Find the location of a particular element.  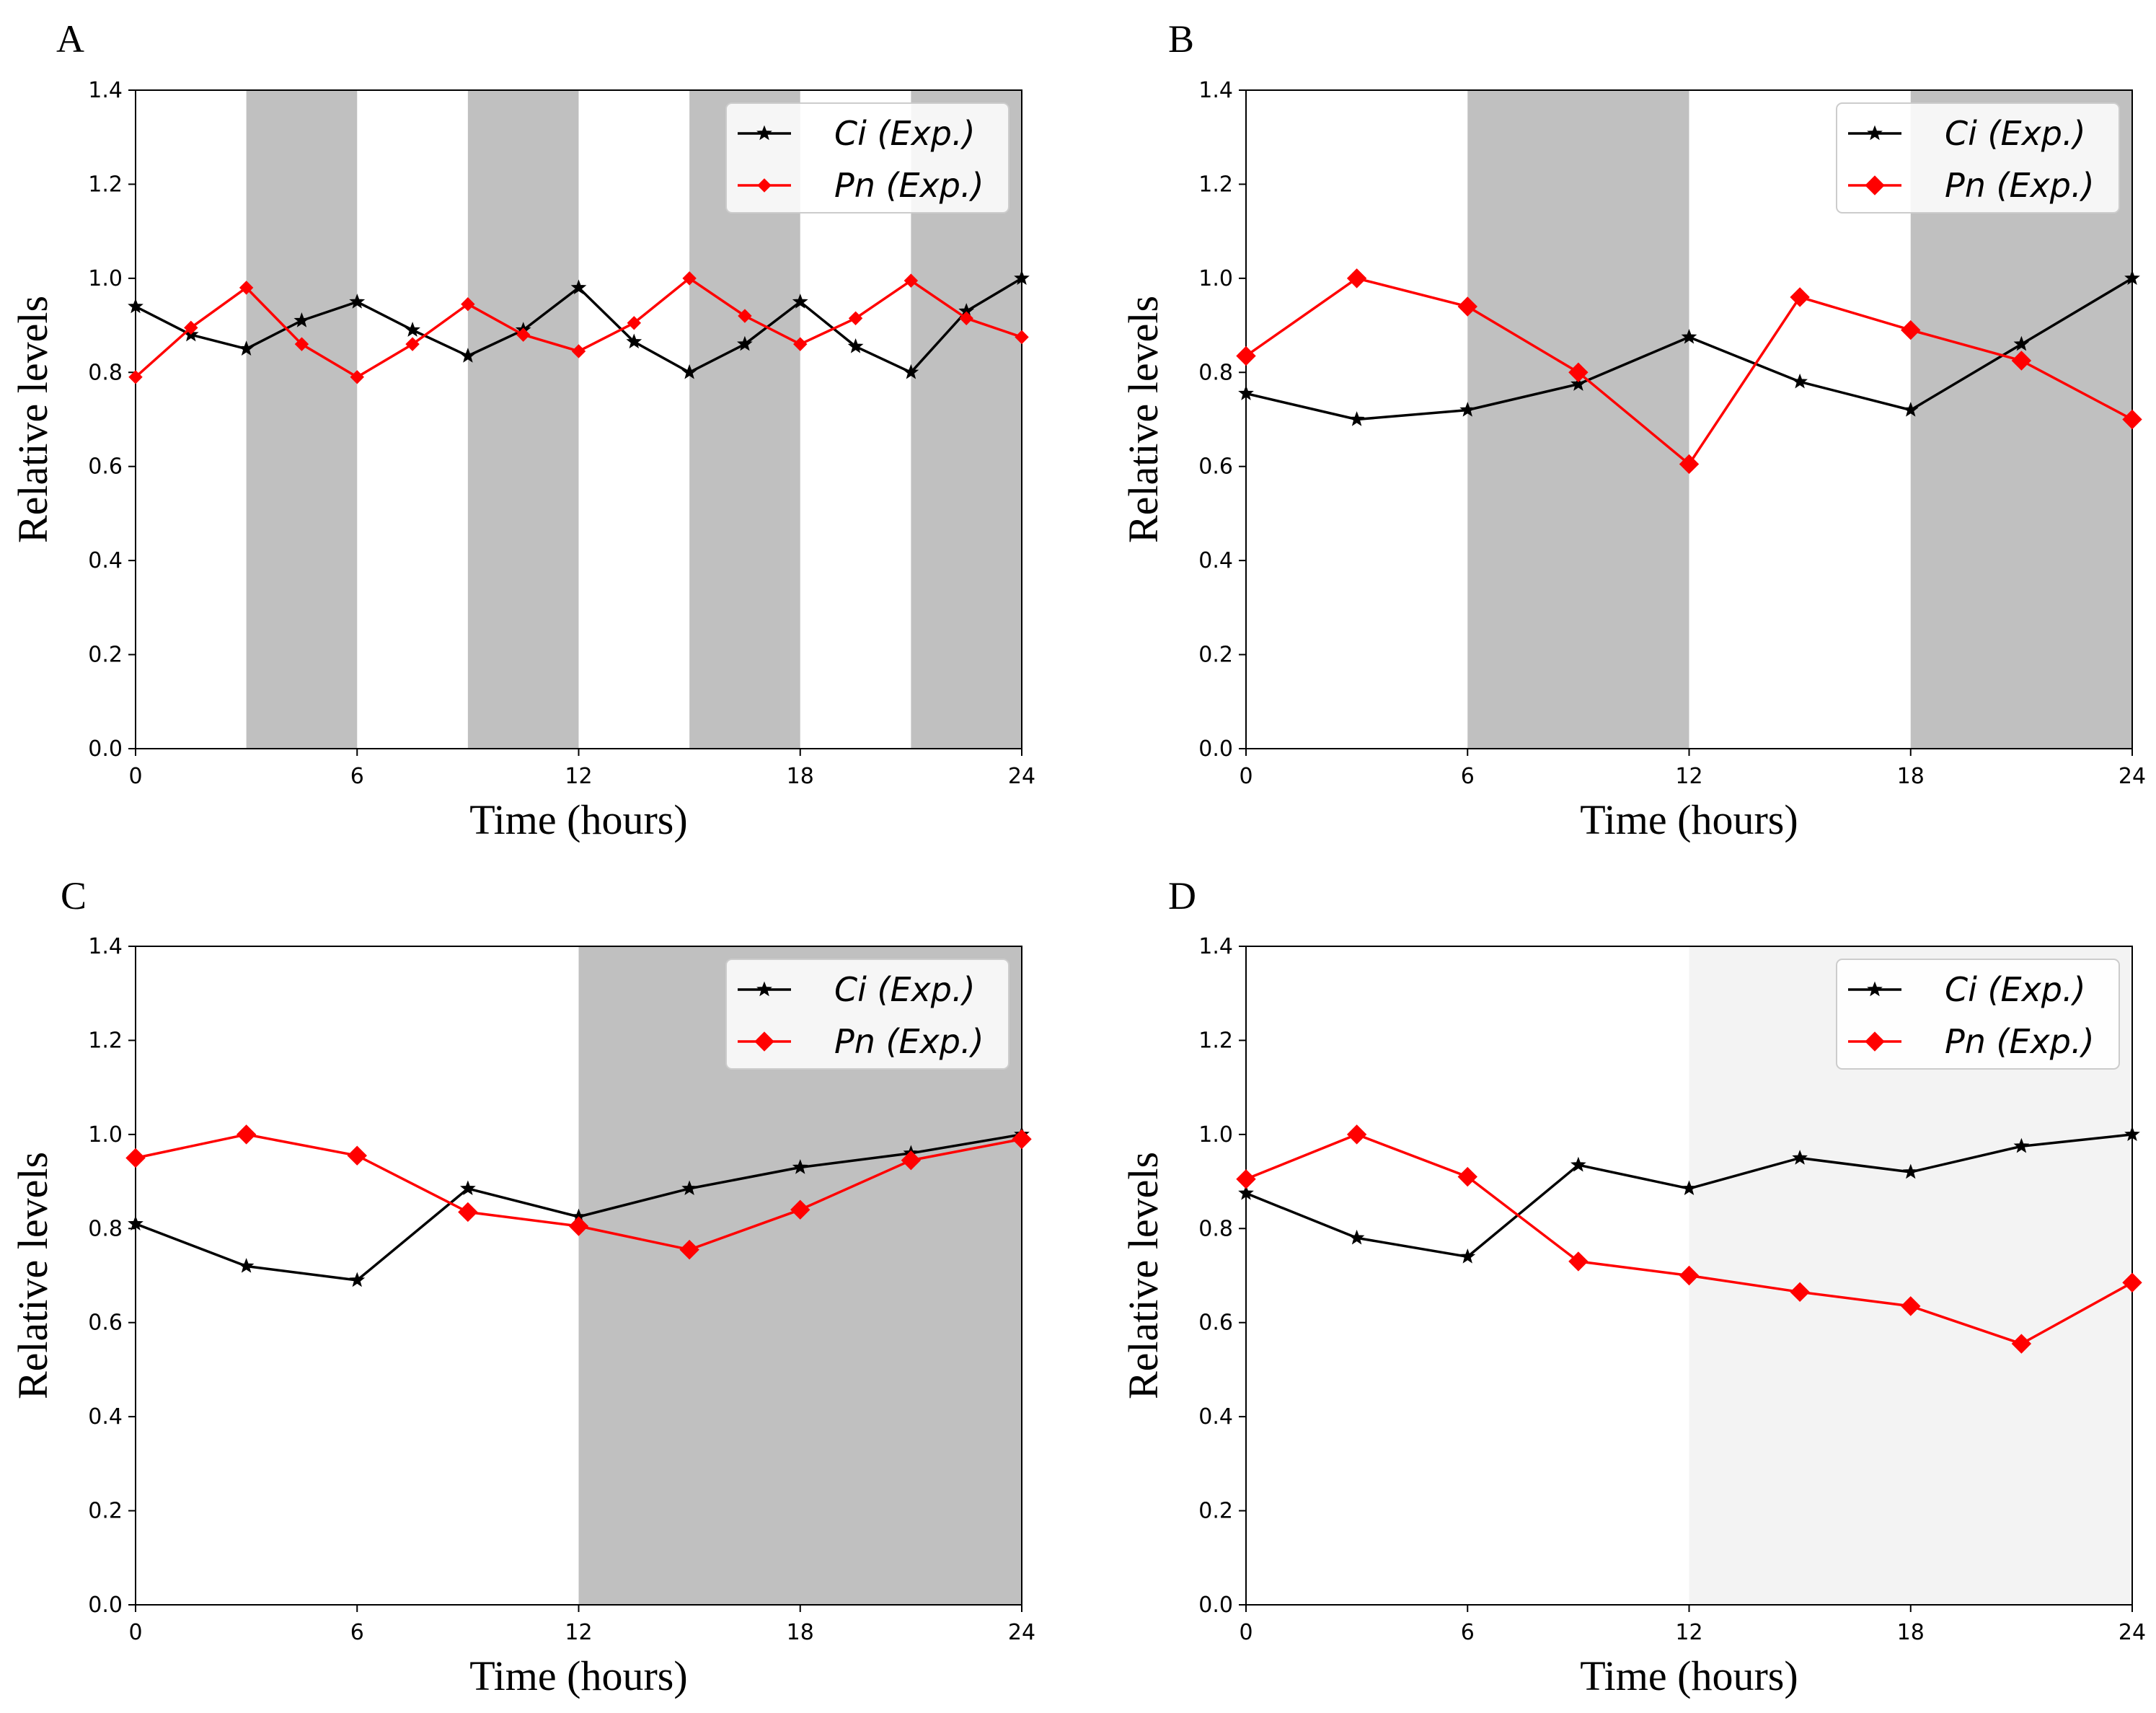

y-tick-label: 1.2 is located at coordinates (1215, 184).